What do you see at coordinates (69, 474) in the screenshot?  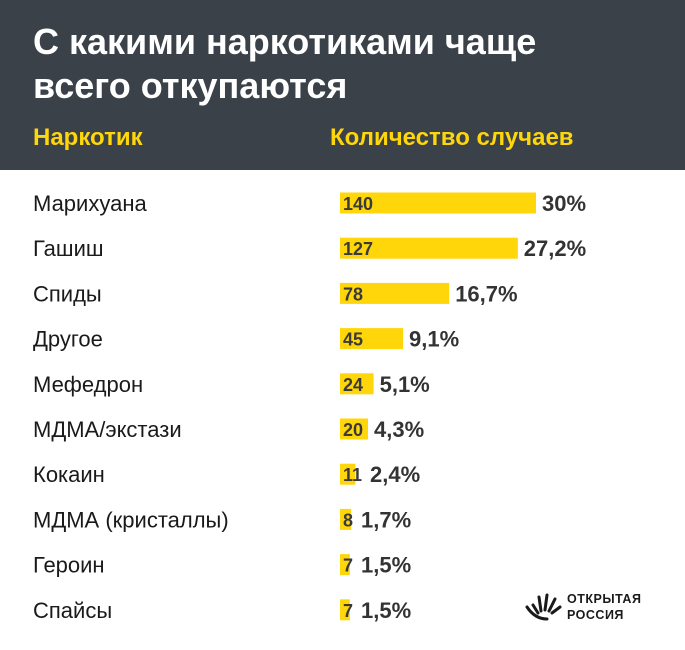 I see `category-label: Кокаин` at bounding box center [69, 474].